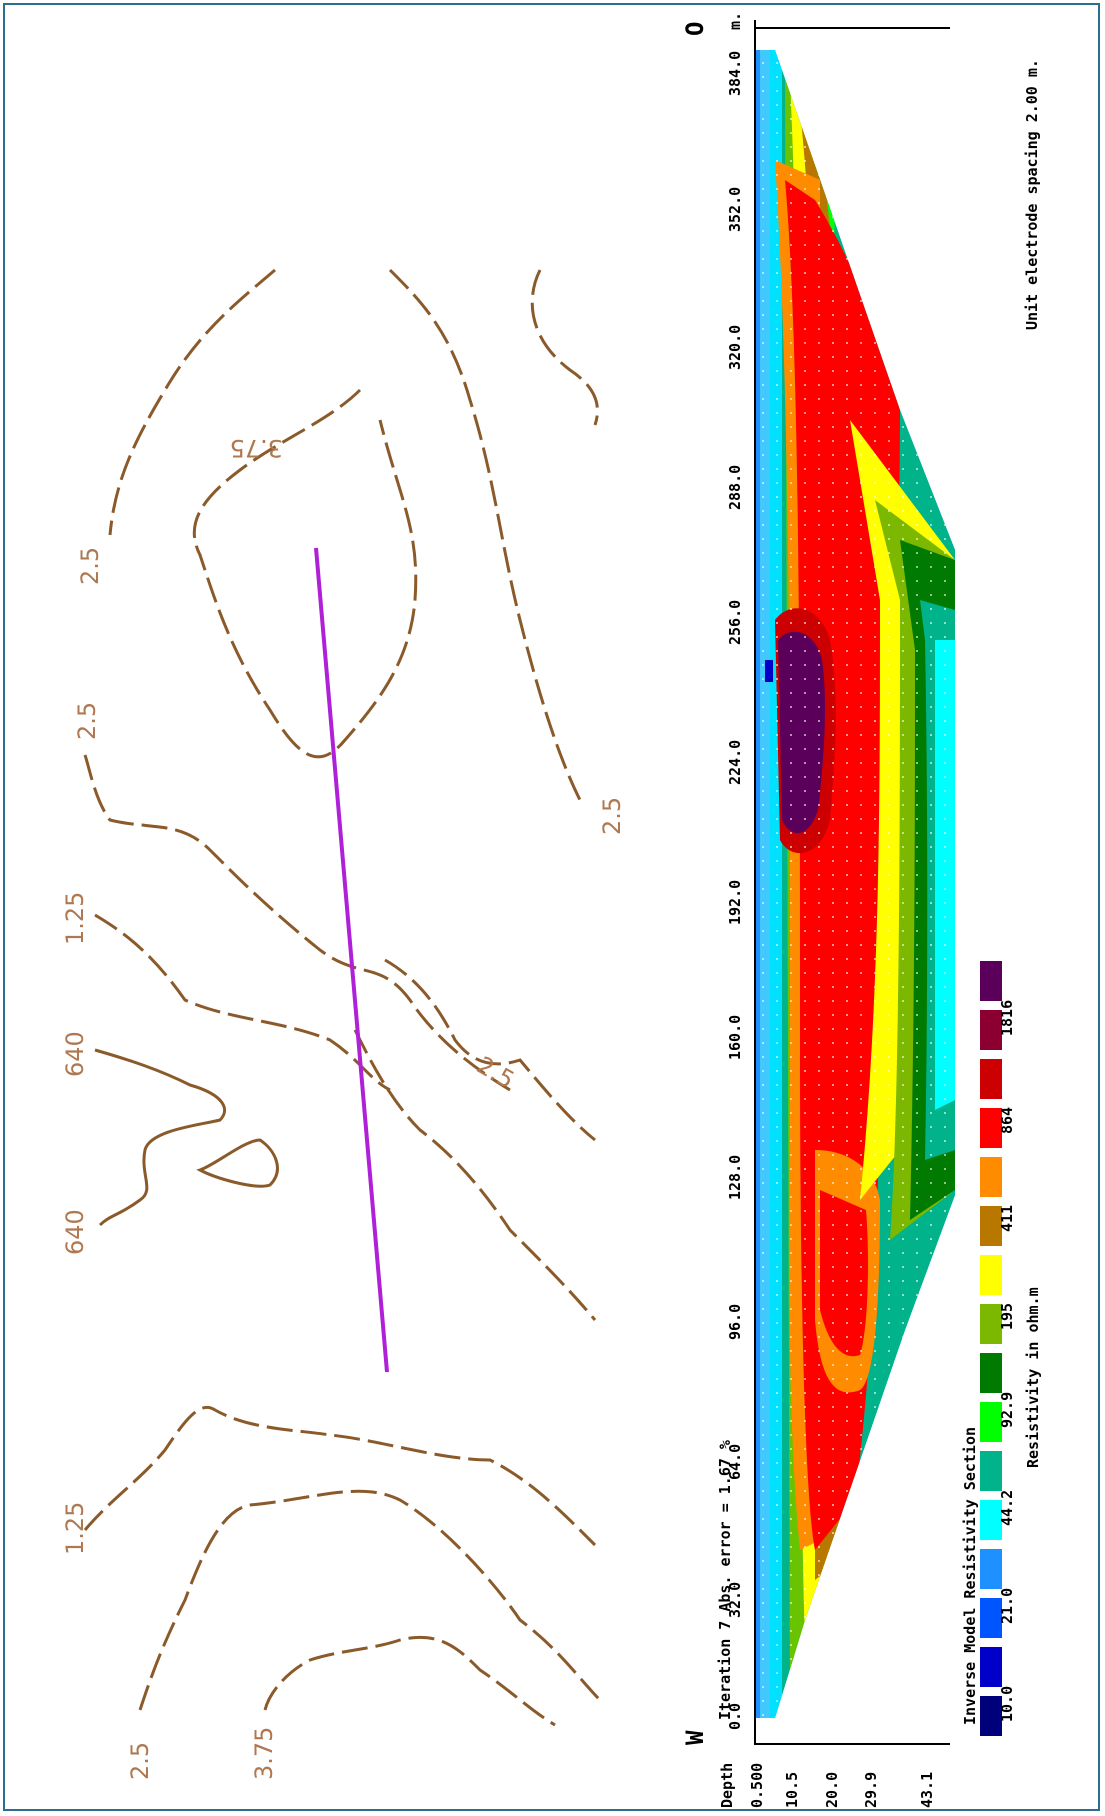  What do you see at coordinates (735, 1600) in the screenshot?
I see `distance-tick-label: 32.0` at bounding box center [735, 1600].